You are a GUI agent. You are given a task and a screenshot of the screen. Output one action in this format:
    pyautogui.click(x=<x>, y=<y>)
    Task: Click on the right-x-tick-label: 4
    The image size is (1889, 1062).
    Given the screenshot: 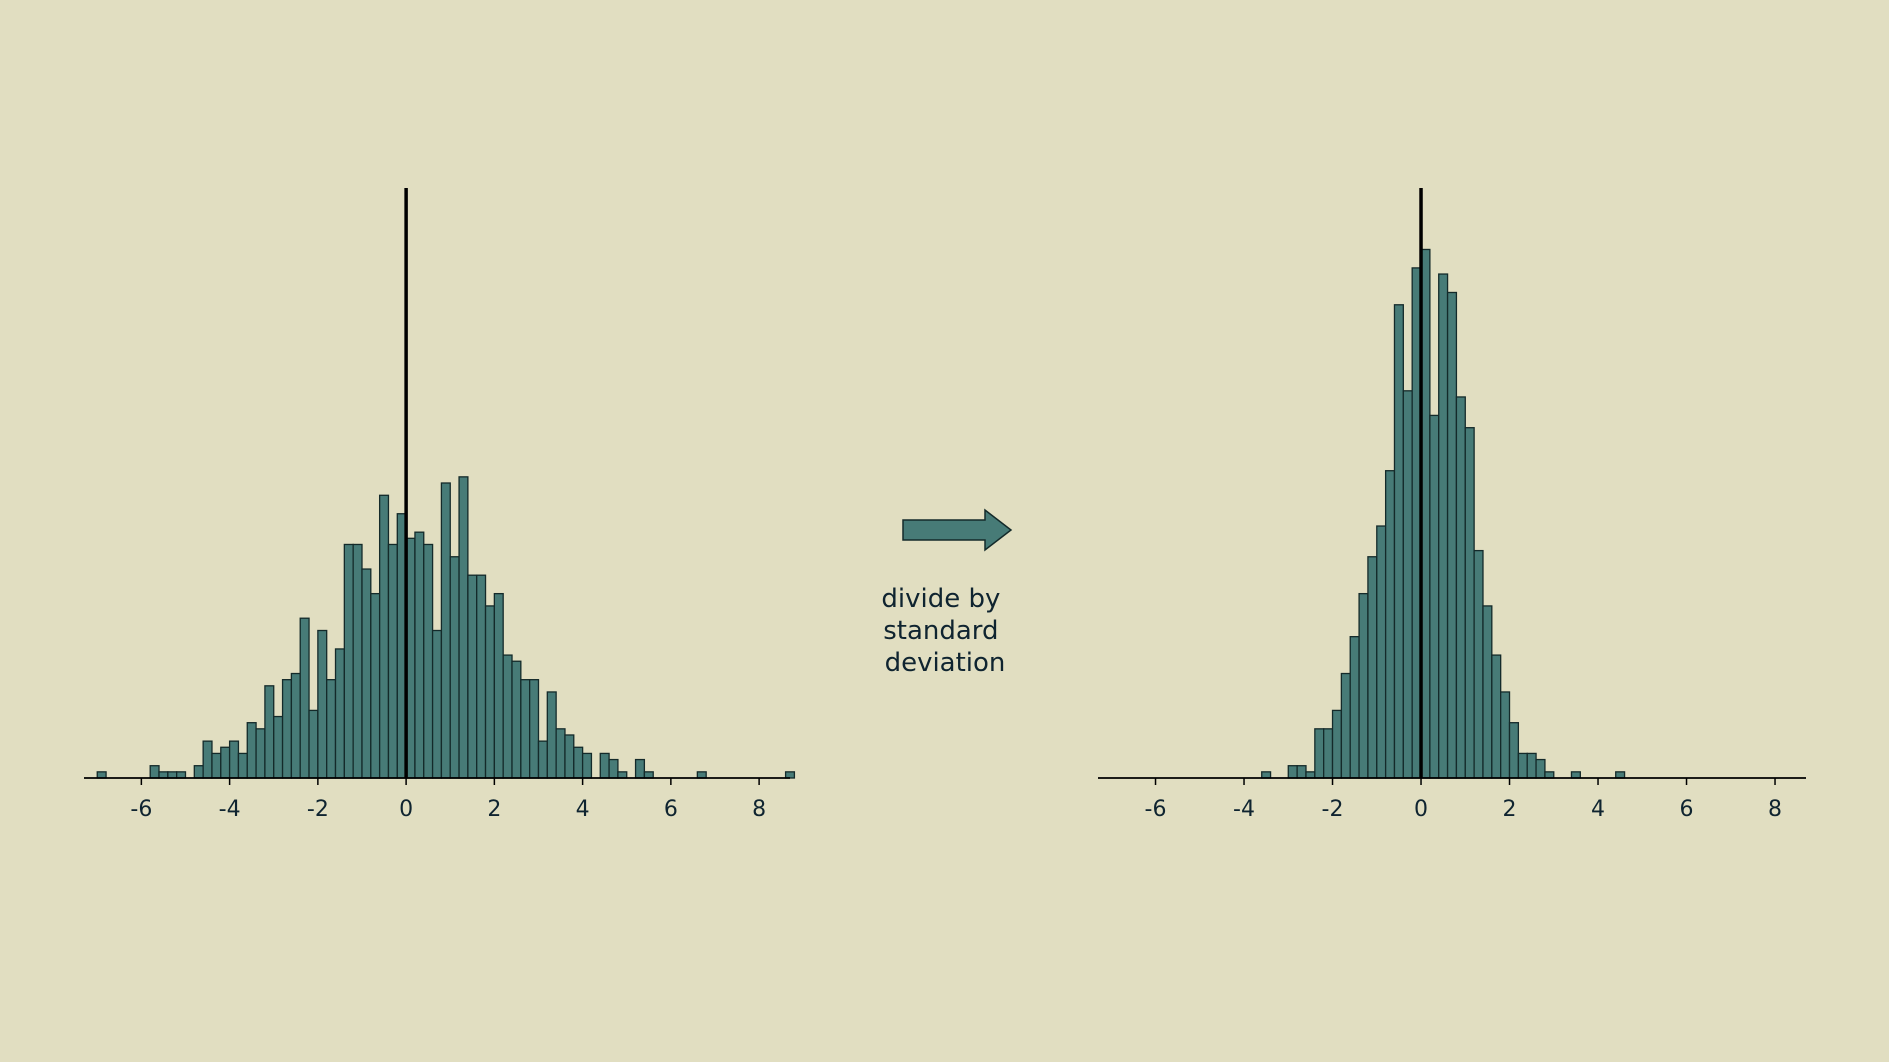 What is the action you would take?
    pyautogui.click(x=1598, y=809)
    